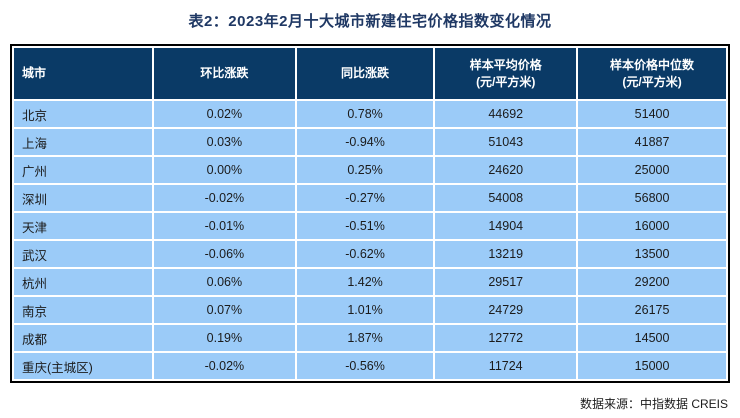 This screenshot has height=418, width=740. What do you see at coordinates (224, 282) in the screenshot?
I see `cell-mom-change: 0.06%` at bounding box center [224, 282].